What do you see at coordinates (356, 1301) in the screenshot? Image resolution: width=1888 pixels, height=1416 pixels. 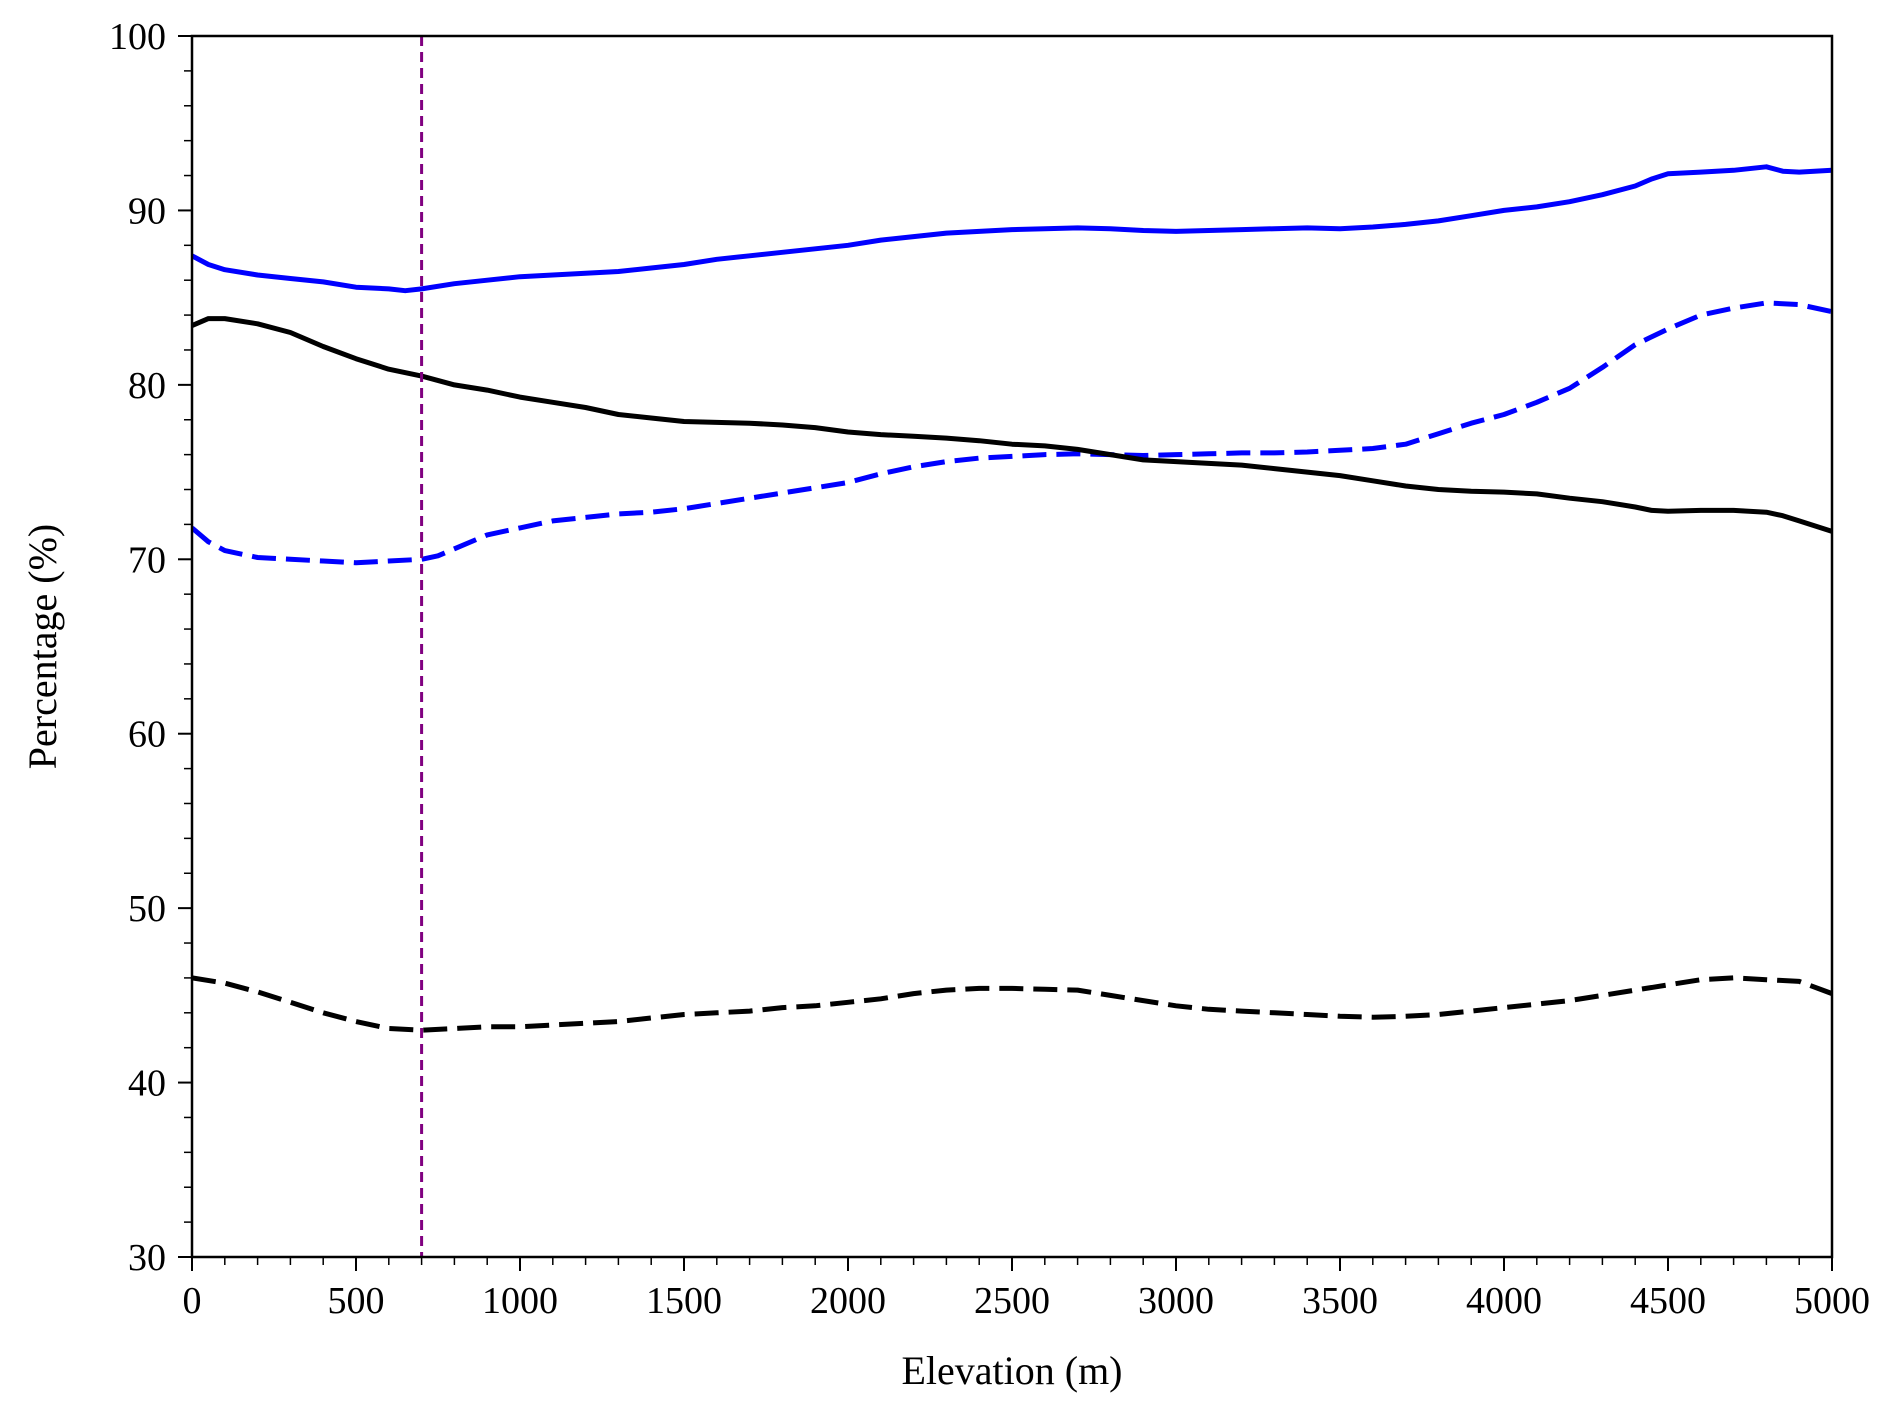 I see `x-tick-label: 500` at bounding box center [356, 1301].